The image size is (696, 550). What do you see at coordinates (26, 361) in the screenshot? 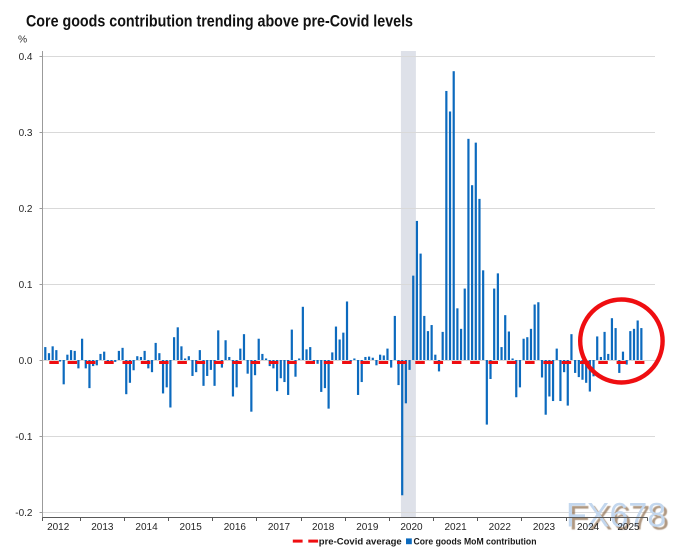
I see `svg-text: 0.0` at bounding box center [26, 361].